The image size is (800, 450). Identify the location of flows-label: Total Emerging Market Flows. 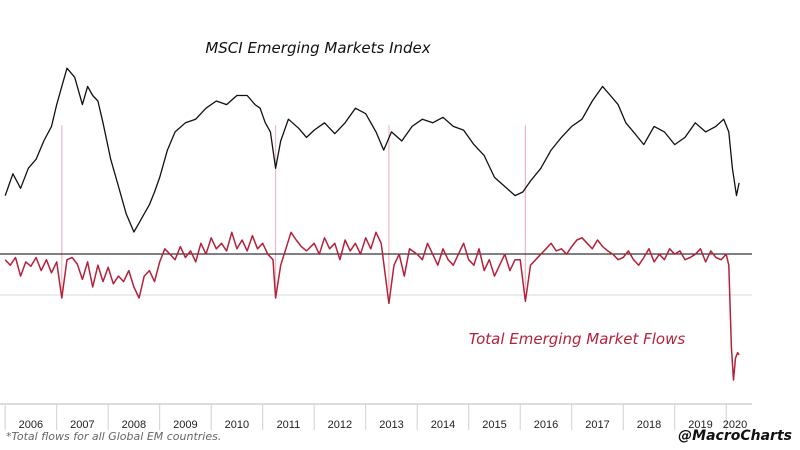
(577, 339).